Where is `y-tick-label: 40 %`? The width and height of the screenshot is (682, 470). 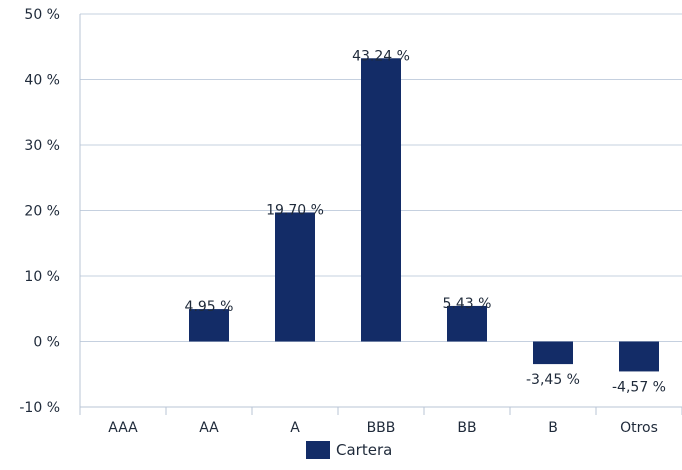 y-tick-label: 40 % is located at coordinates (42, 81).